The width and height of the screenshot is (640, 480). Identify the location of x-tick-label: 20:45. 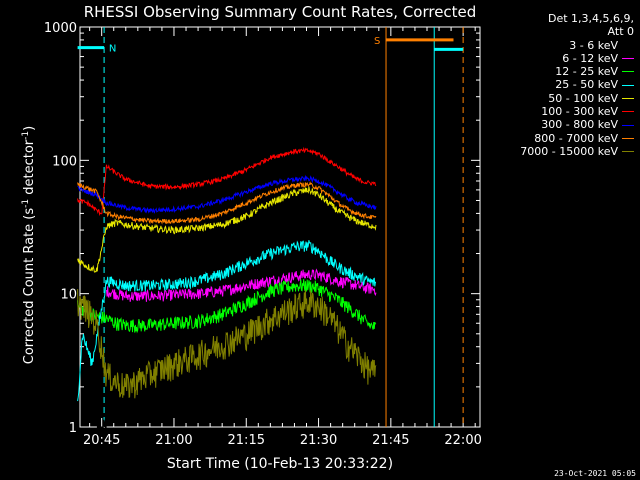
(101, 440).